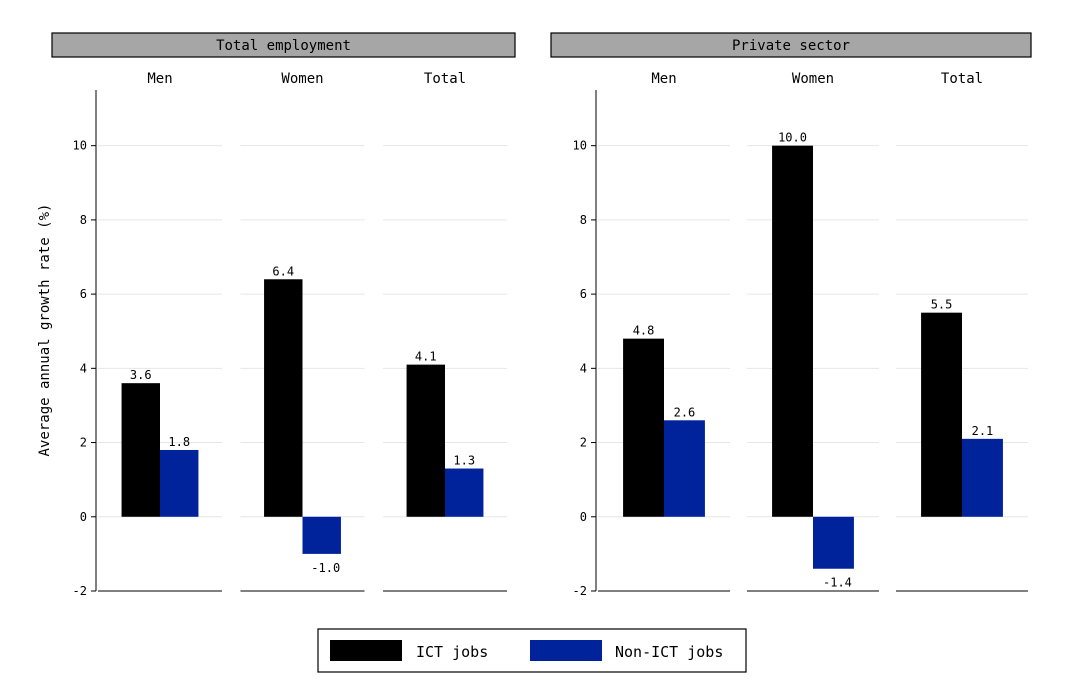 This screenshot has height=695, width=1068. Describe the element at coordinates (302, 79) in the screenshot. I see `group-title-total-employment-women: Women` at that location.